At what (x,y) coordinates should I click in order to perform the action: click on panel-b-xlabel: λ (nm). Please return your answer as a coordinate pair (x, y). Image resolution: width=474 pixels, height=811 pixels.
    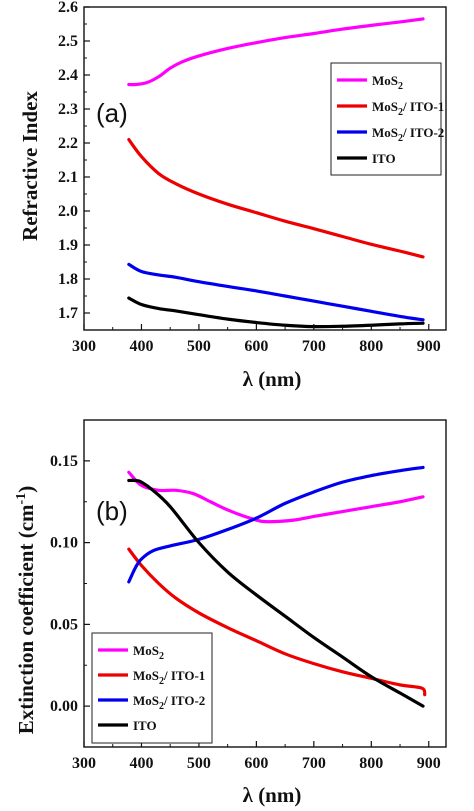
    Looking at the image, I should click on (272, 795).